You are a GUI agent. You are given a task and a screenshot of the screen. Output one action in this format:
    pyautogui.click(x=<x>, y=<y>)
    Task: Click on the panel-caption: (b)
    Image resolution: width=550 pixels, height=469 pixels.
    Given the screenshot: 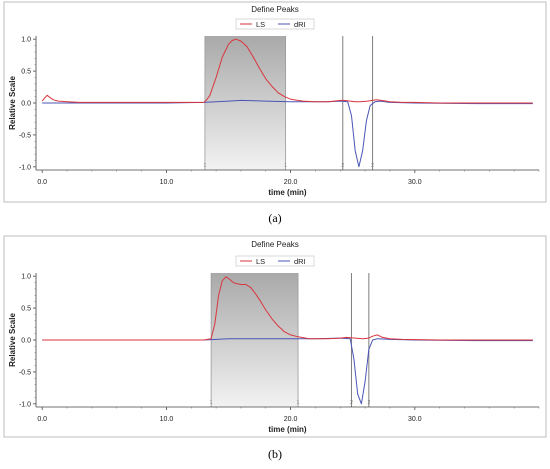 What is the action you would take?
    pyautogui.click(x=275, y=454)
    